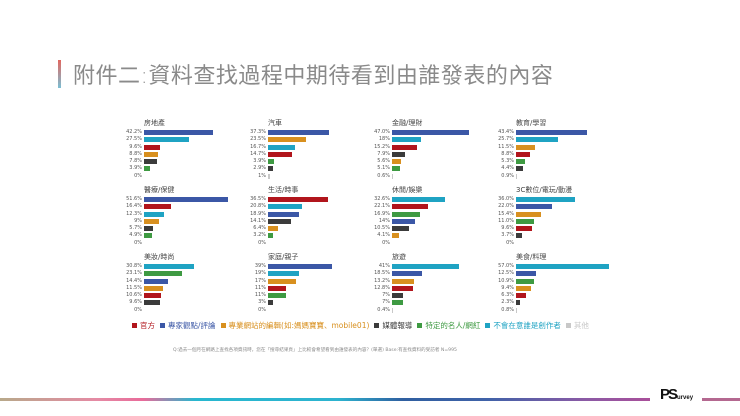  Describe the element at coordinates (507, 161) in the screenshot. I see `bar-value-label: 5.3%` at that location.